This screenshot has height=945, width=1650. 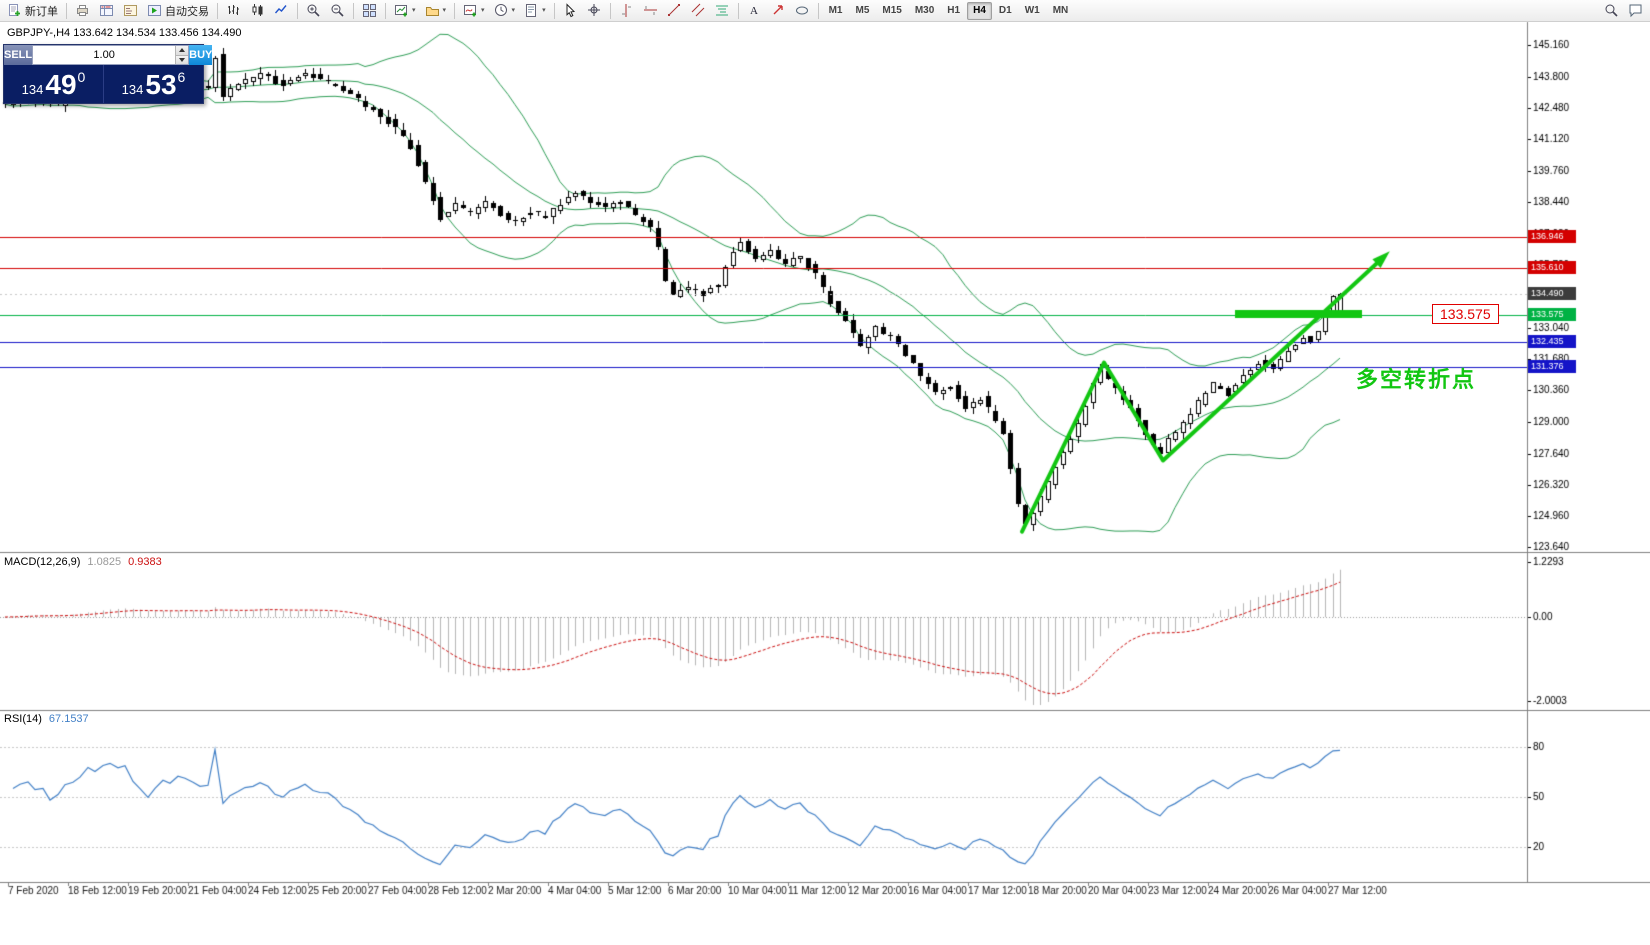 I want to click on buy-price-pip: 6, so click(x=181, y=77).